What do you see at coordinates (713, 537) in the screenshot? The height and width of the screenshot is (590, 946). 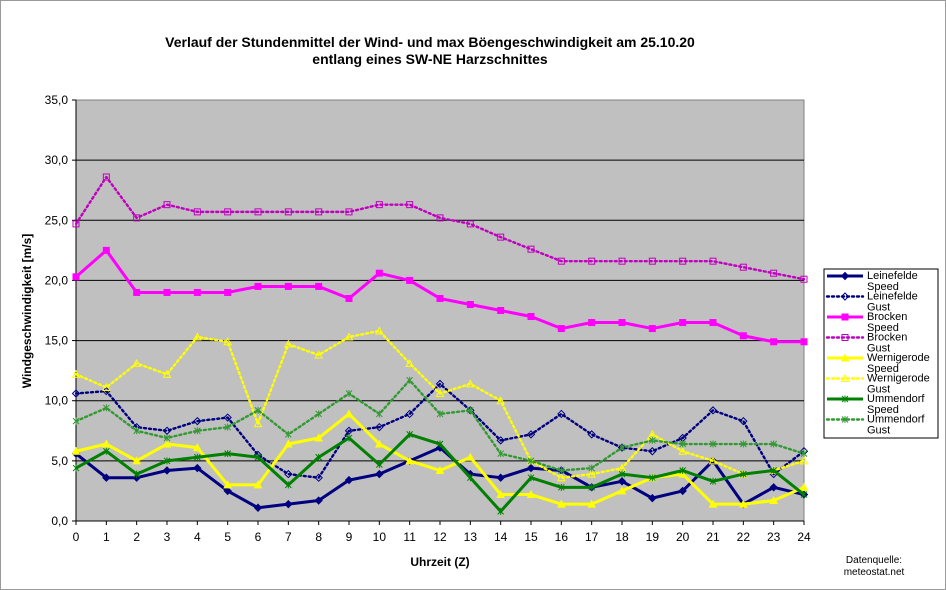 I see `x-tick-label: 21` at bounding box center [713, 537].